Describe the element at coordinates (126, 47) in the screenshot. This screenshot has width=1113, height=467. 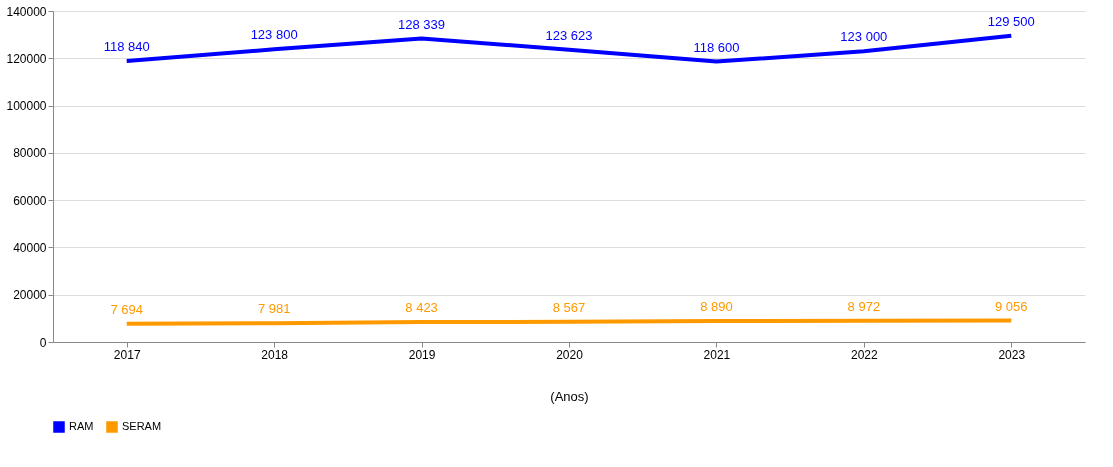
I see `data-label: 118 840` at that location.